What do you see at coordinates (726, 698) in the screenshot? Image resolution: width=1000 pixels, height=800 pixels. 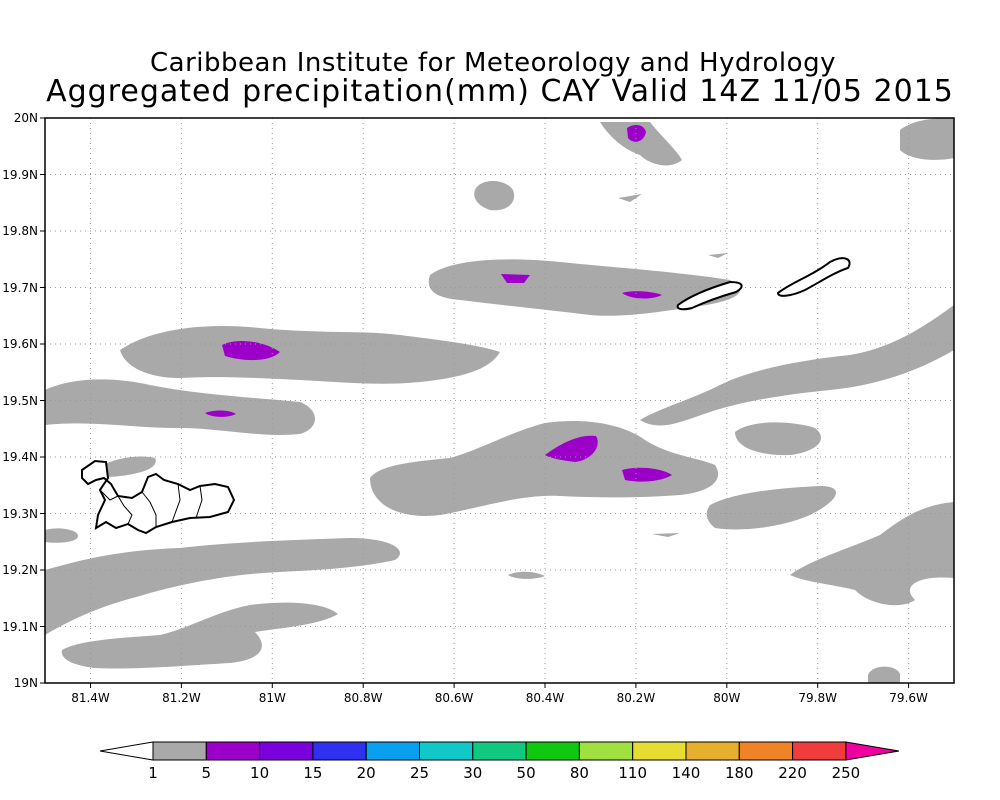 I see `x-tick-label: 80W` at bounding box center [726, 698].